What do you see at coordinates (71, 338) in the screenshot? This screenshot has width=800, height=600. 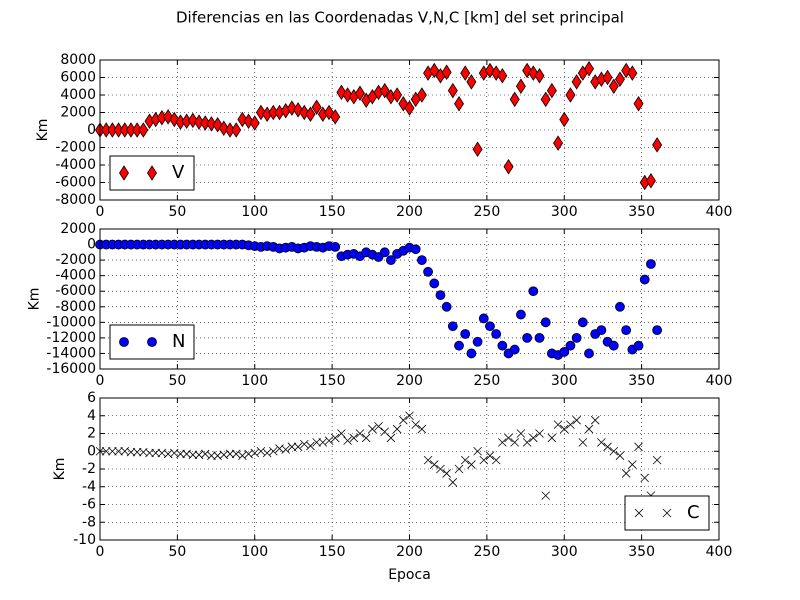 I see `y-tick-label: -12000` at bounding box center [71, 338].